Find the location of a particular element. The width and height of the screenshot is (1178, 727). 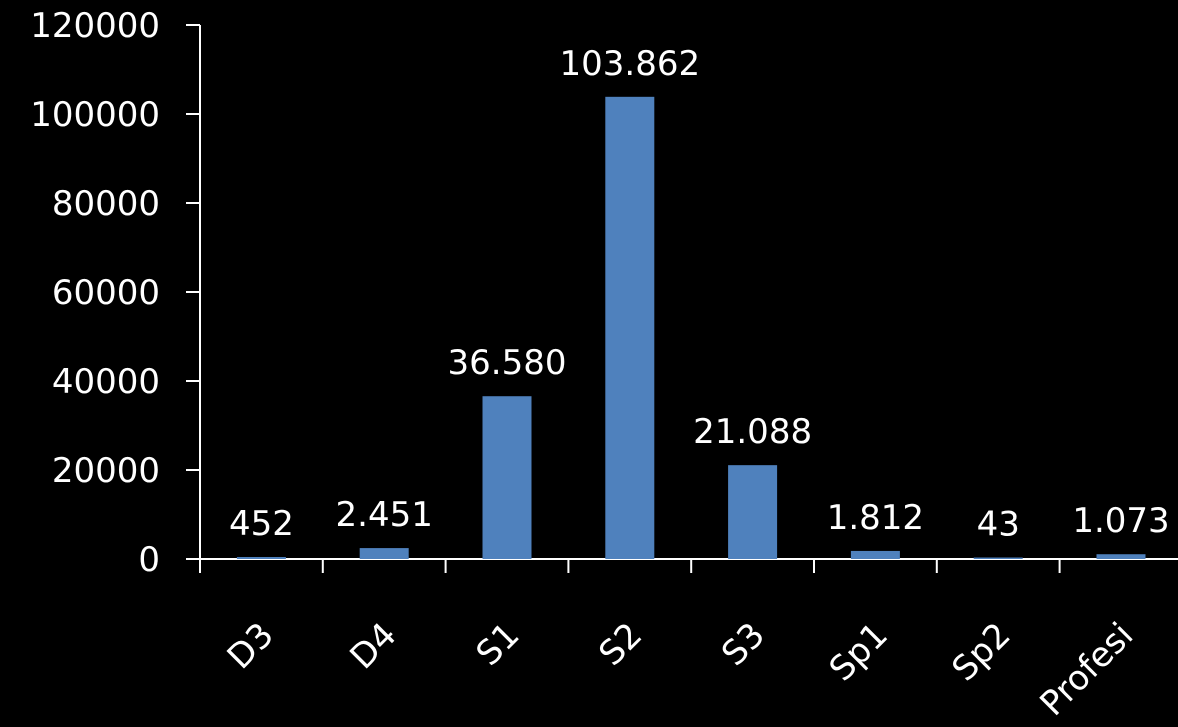

category-label-sp2: Sp2 is located at coordinates (981, 652).